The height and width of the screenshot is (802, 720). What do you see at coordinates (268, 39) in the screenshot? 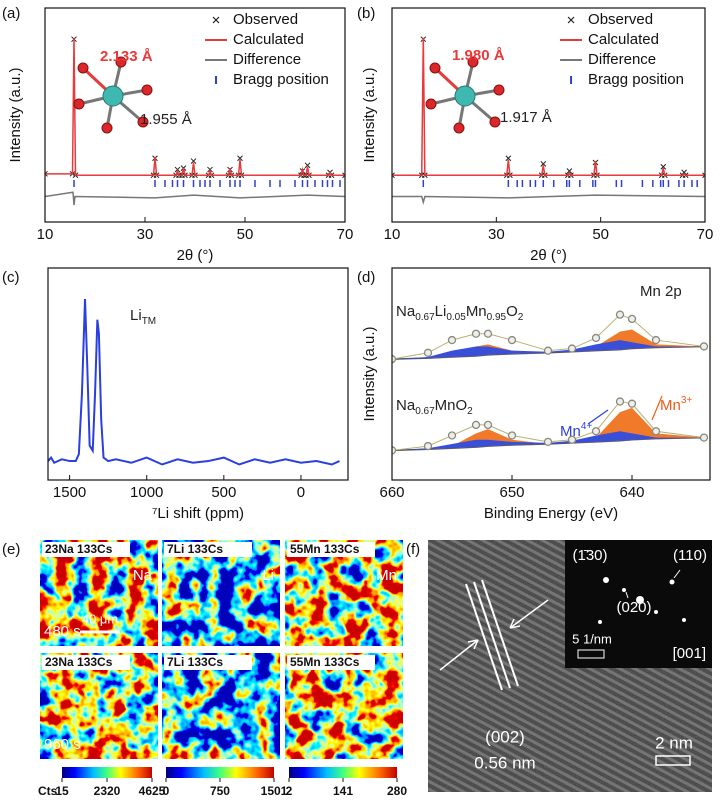
I see `legend-label: Calculated` at bounding box center [268, 39].